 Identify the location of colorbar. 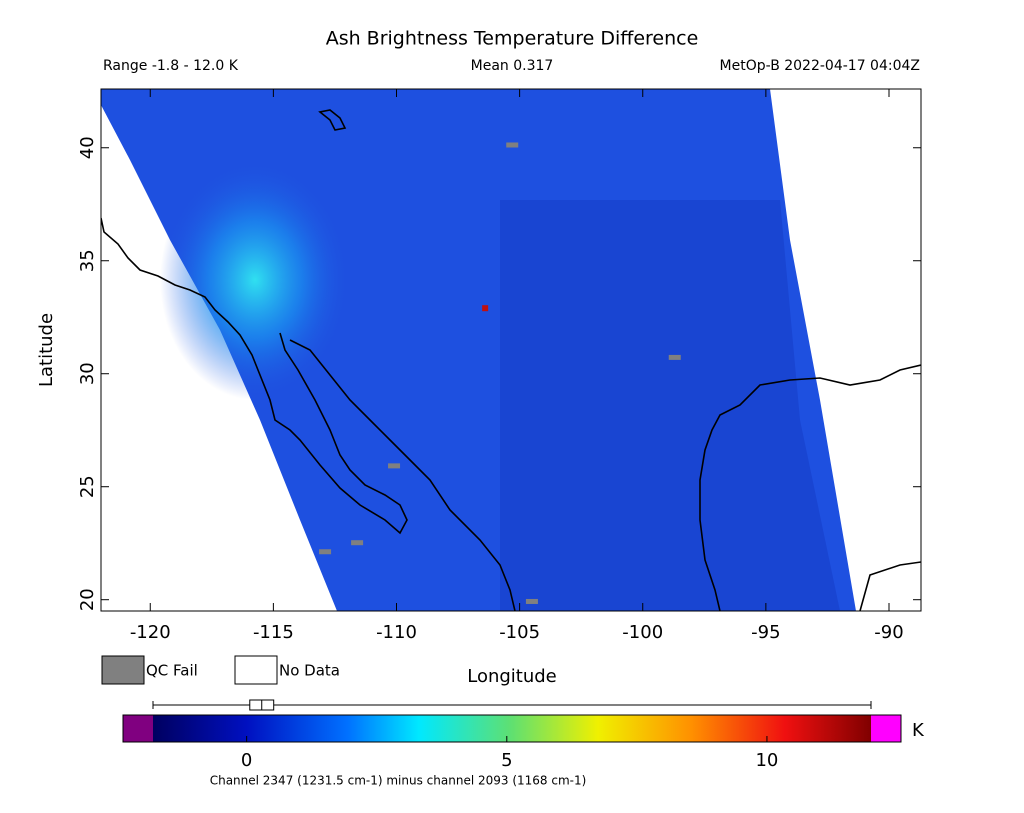
(512, 728).